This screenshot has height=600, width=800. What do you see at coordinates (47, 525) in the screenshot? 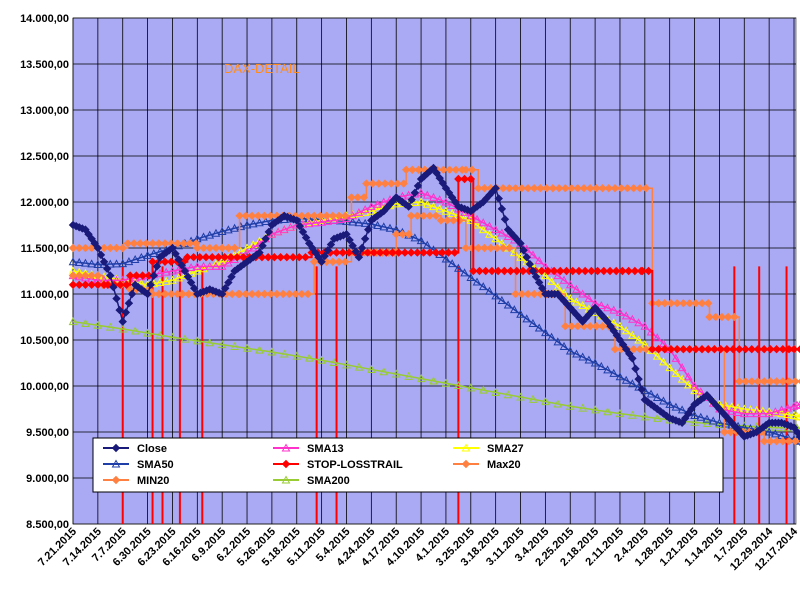
I see `y-tick-label: 8.500,00` at bounding box center [47, 525].